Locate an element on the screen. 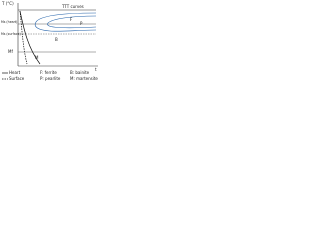 This screenshot has height=240, width=320. ttt-curve-end is located at coordinates (72, 22).